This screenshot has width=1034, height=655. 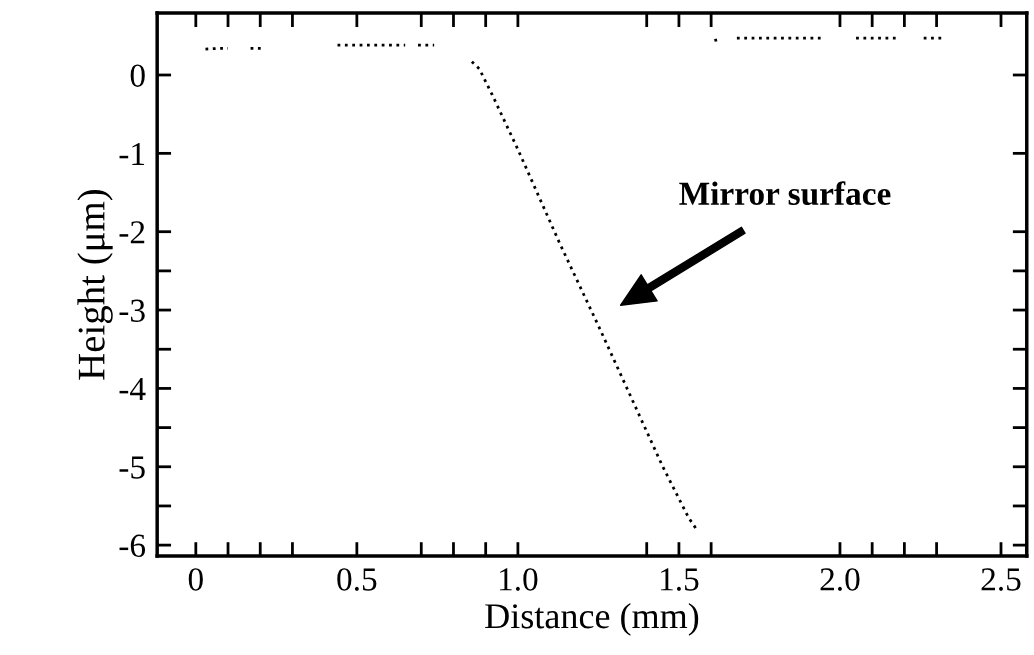 What do you see at coordinates (132, 389) in the screenshot?
I see `y-tick-label: -4` at bounding box center [132, 389].